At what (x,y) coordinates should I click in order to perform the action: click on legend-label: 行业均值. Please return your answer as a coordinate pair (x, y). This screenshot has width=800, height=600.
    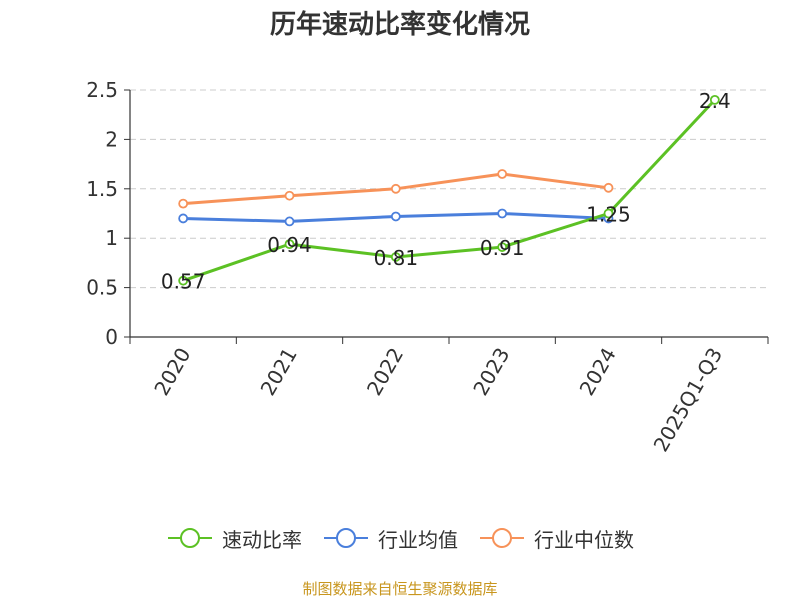
    Looking at the image, I should click on (418, 539).